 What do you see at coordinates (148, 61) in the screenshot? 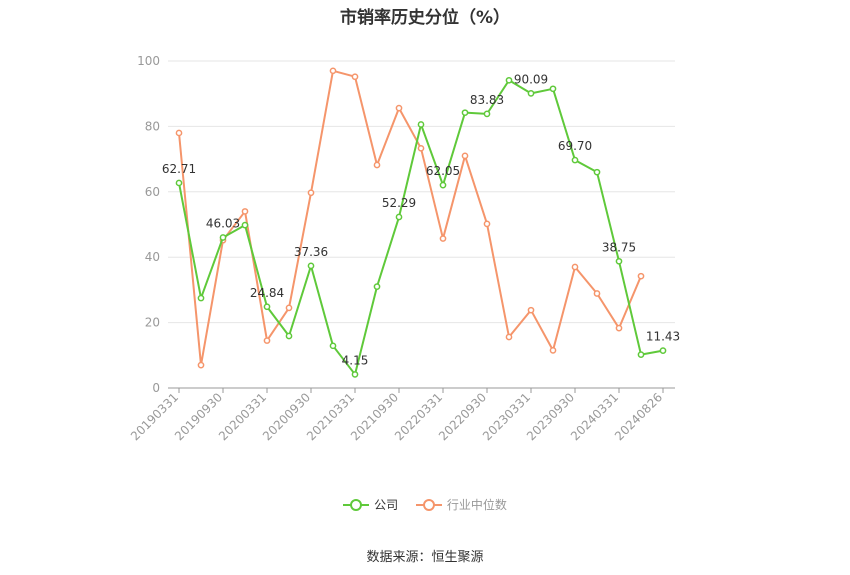
I see `y-tick-label: 100` at bounding box center [148, 61].